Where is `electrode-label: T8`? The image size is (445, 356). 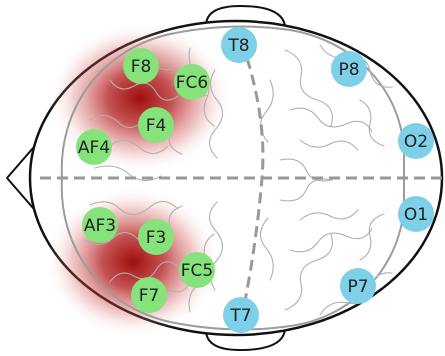 electrode-label: T8 is located at coordinates (238, 46).